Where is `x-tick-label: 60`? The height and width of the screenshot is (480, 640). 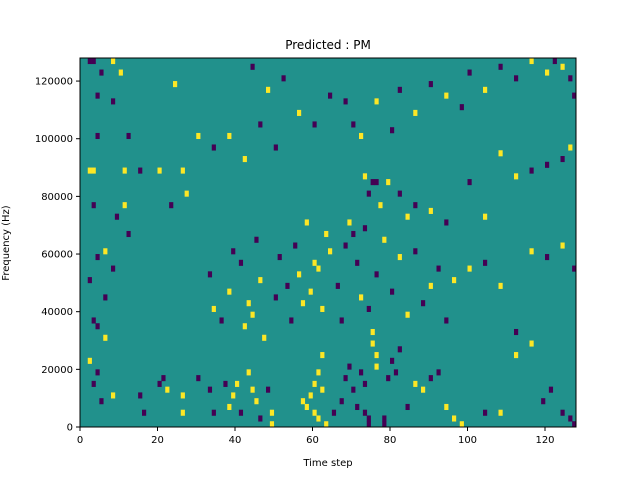 x-tick-label: 60 is located at coordinates (312, 440).